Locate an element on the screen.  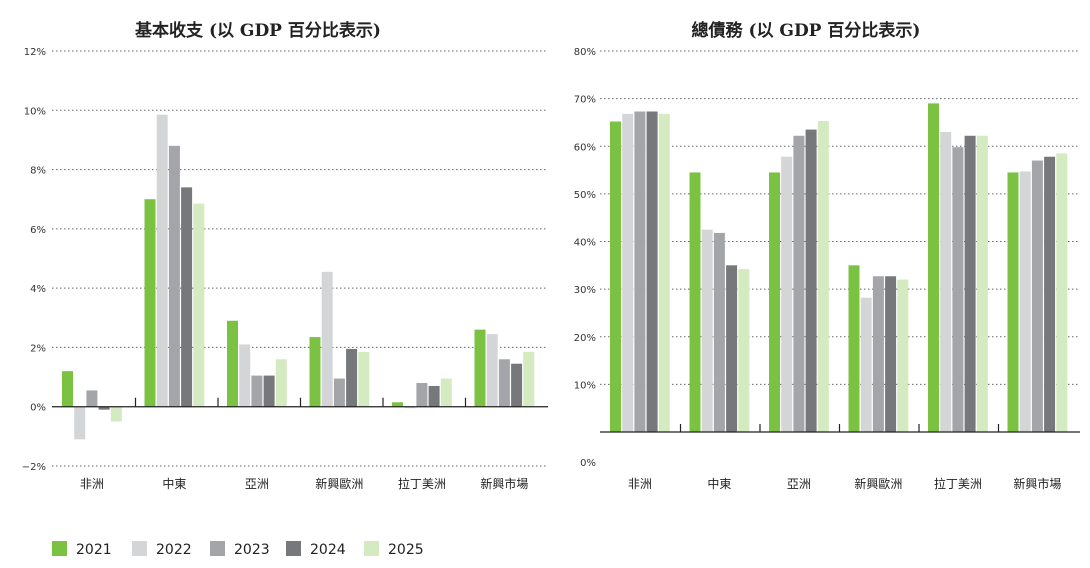
y-tick-label: 40% is located at coordinates (585, 243).